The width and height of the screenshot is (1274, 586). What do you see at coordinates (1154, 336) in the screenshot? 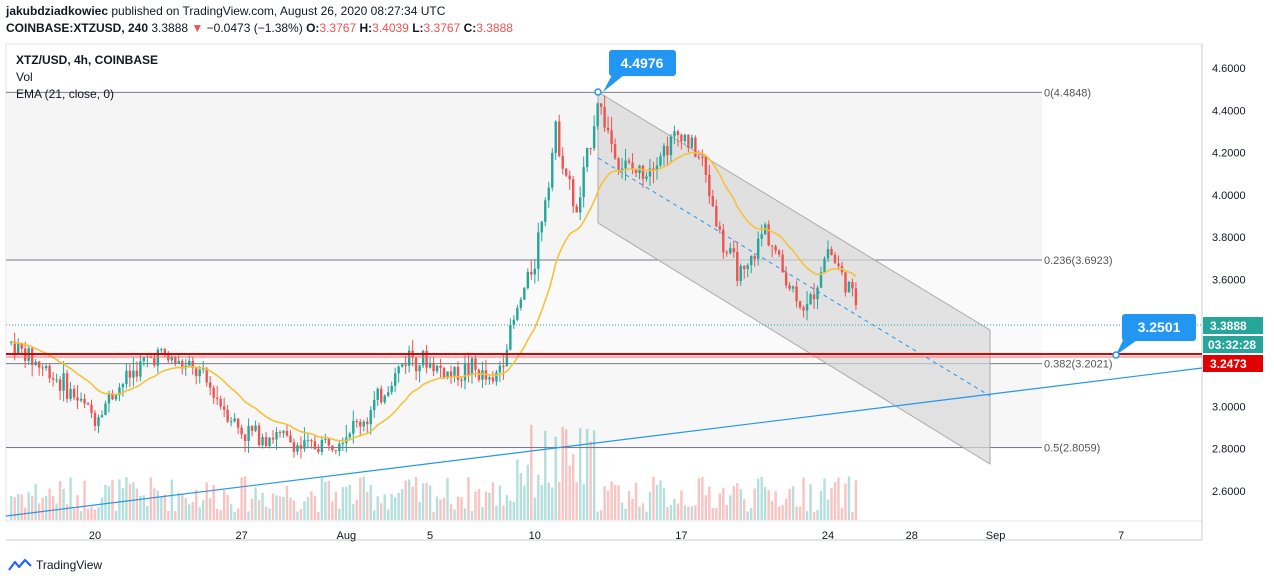
I see `target-callout: 3.2501` at bounding box center [1154, 336].